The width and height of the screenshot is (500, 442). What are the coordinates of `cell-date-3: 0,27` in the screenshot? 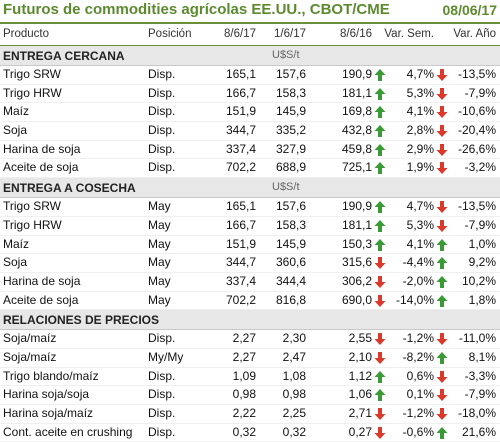 It's located at (360, 431).